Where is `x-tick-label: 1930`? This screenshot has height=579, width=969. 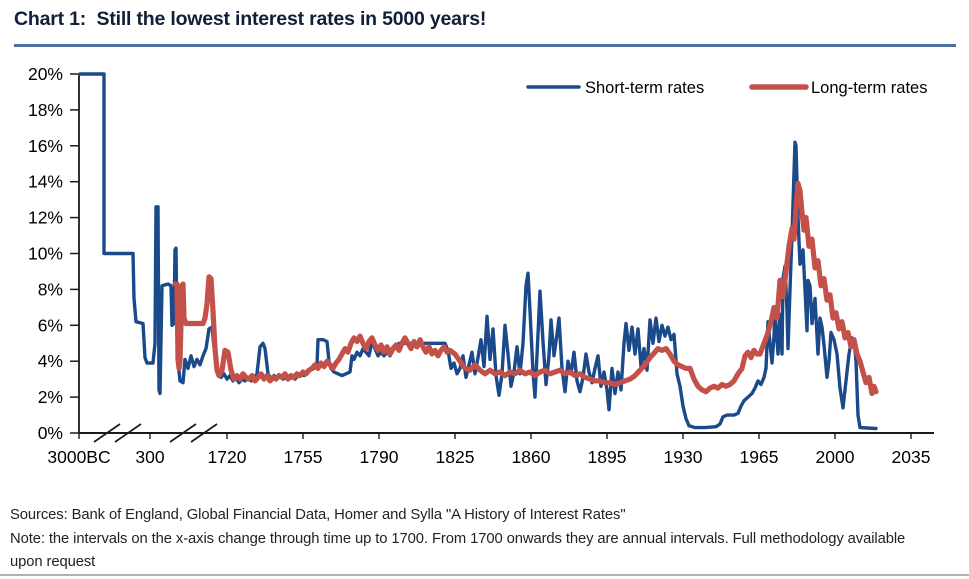 x-tick-label: 1930 is located at coordinates (683, 457).